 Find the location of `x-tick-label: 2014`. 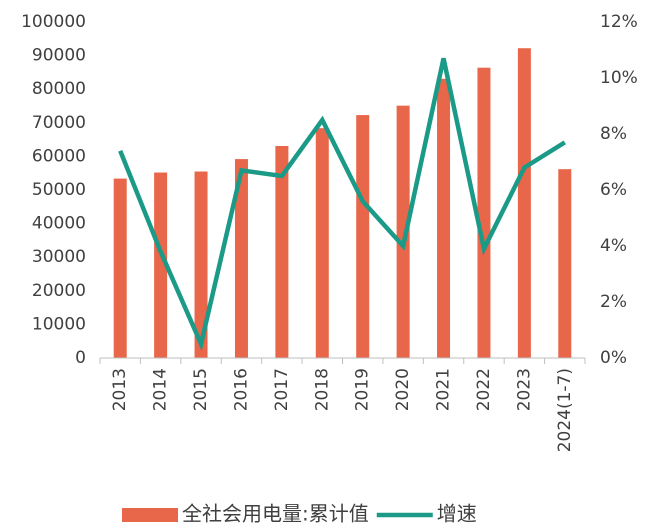

x-tick-label: 2014 is located at coordinates (161, 389).